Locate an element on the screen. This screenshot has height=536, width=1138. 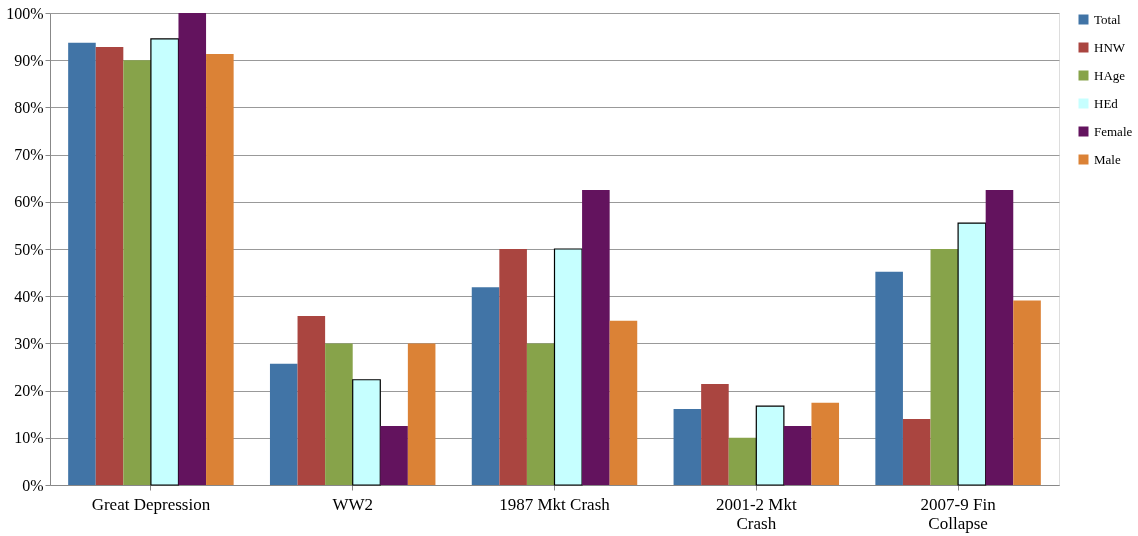
legend-label: HEd is located at coordinates (1106, 103).